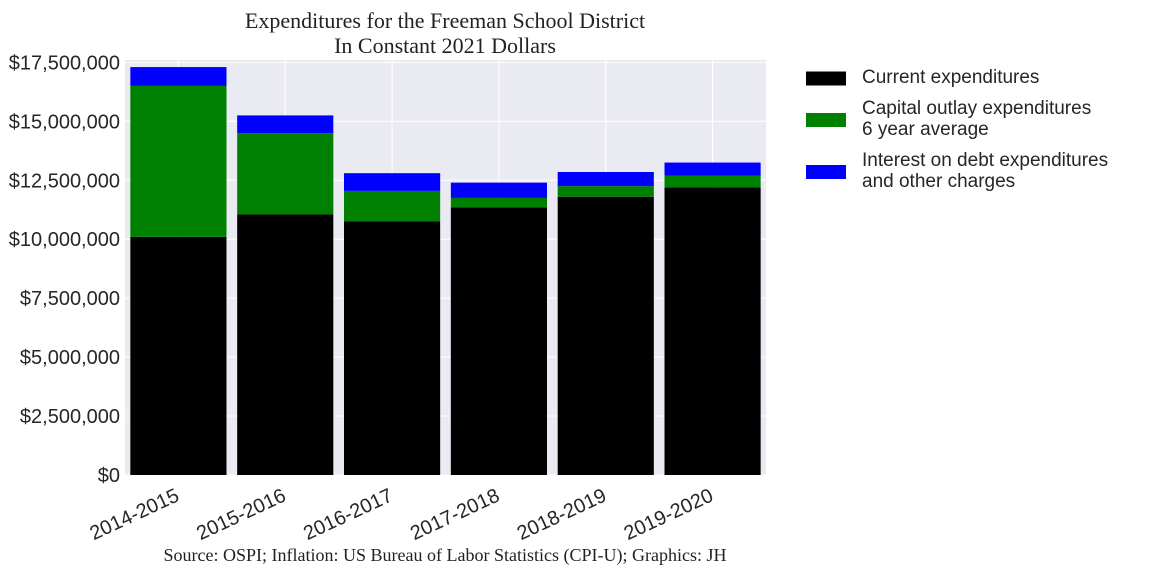 The width and height of the screenshot is (1152, 576). Describe the element at coordinates (925, 129) in the screenshot. I see `legend-label: 6 year average` at that location.